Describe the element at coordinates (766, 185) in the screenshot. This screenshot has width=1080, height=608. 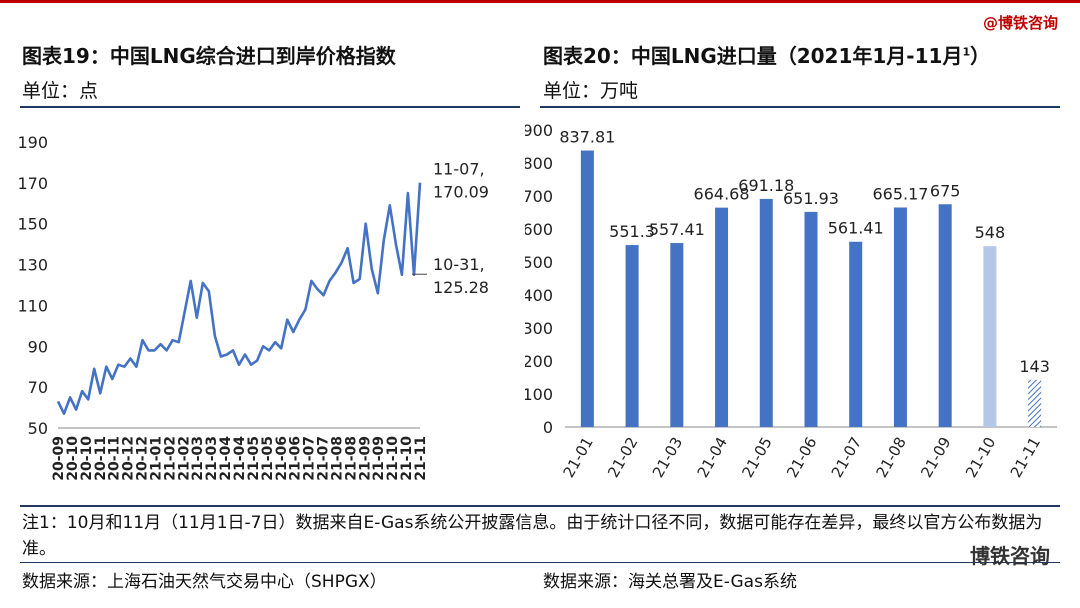
I see `bar-value-label: 691.18` at that location.